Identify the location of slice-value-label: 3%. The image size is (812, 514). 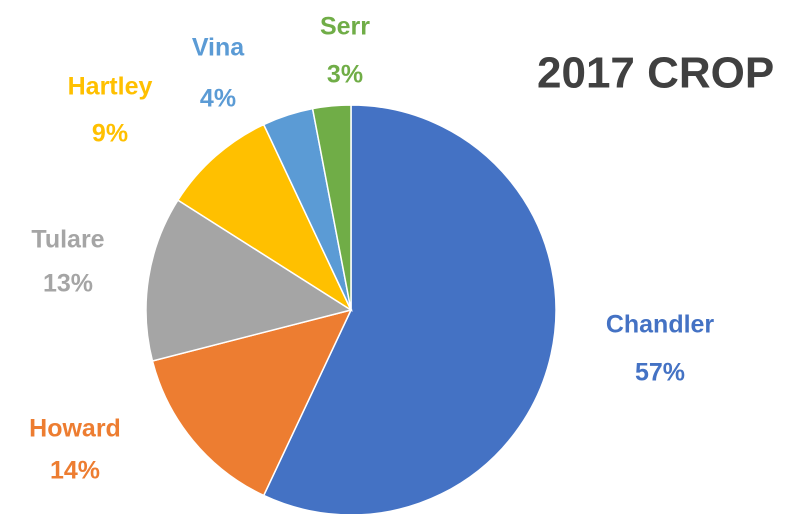
(345, 75).